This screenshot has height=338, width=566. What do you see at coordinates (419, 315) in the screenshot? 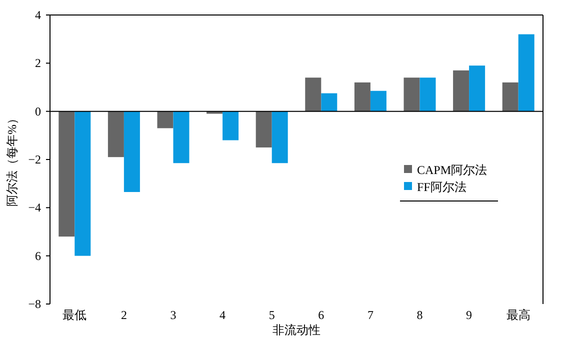
I see `x-tick-label: 8` at bounding box center [419, 315].